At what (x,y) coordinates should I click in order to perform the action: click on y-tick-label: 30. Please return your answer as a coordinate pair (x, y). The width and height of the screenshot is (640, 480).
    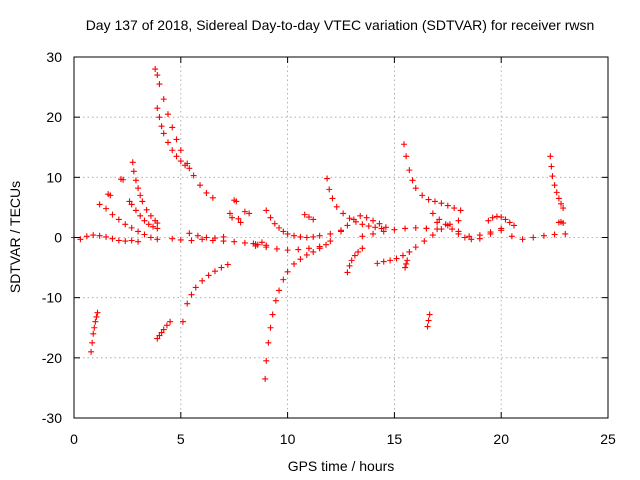
    Looking at the image, I should click on (54, 57).